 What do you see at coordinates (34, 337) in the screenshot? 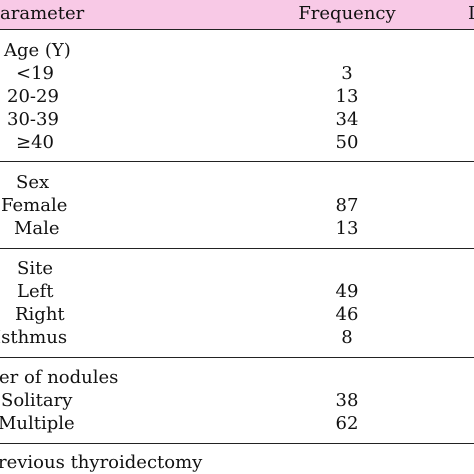
I see `row-label: Isthmus` at bounding box center [34, 337].